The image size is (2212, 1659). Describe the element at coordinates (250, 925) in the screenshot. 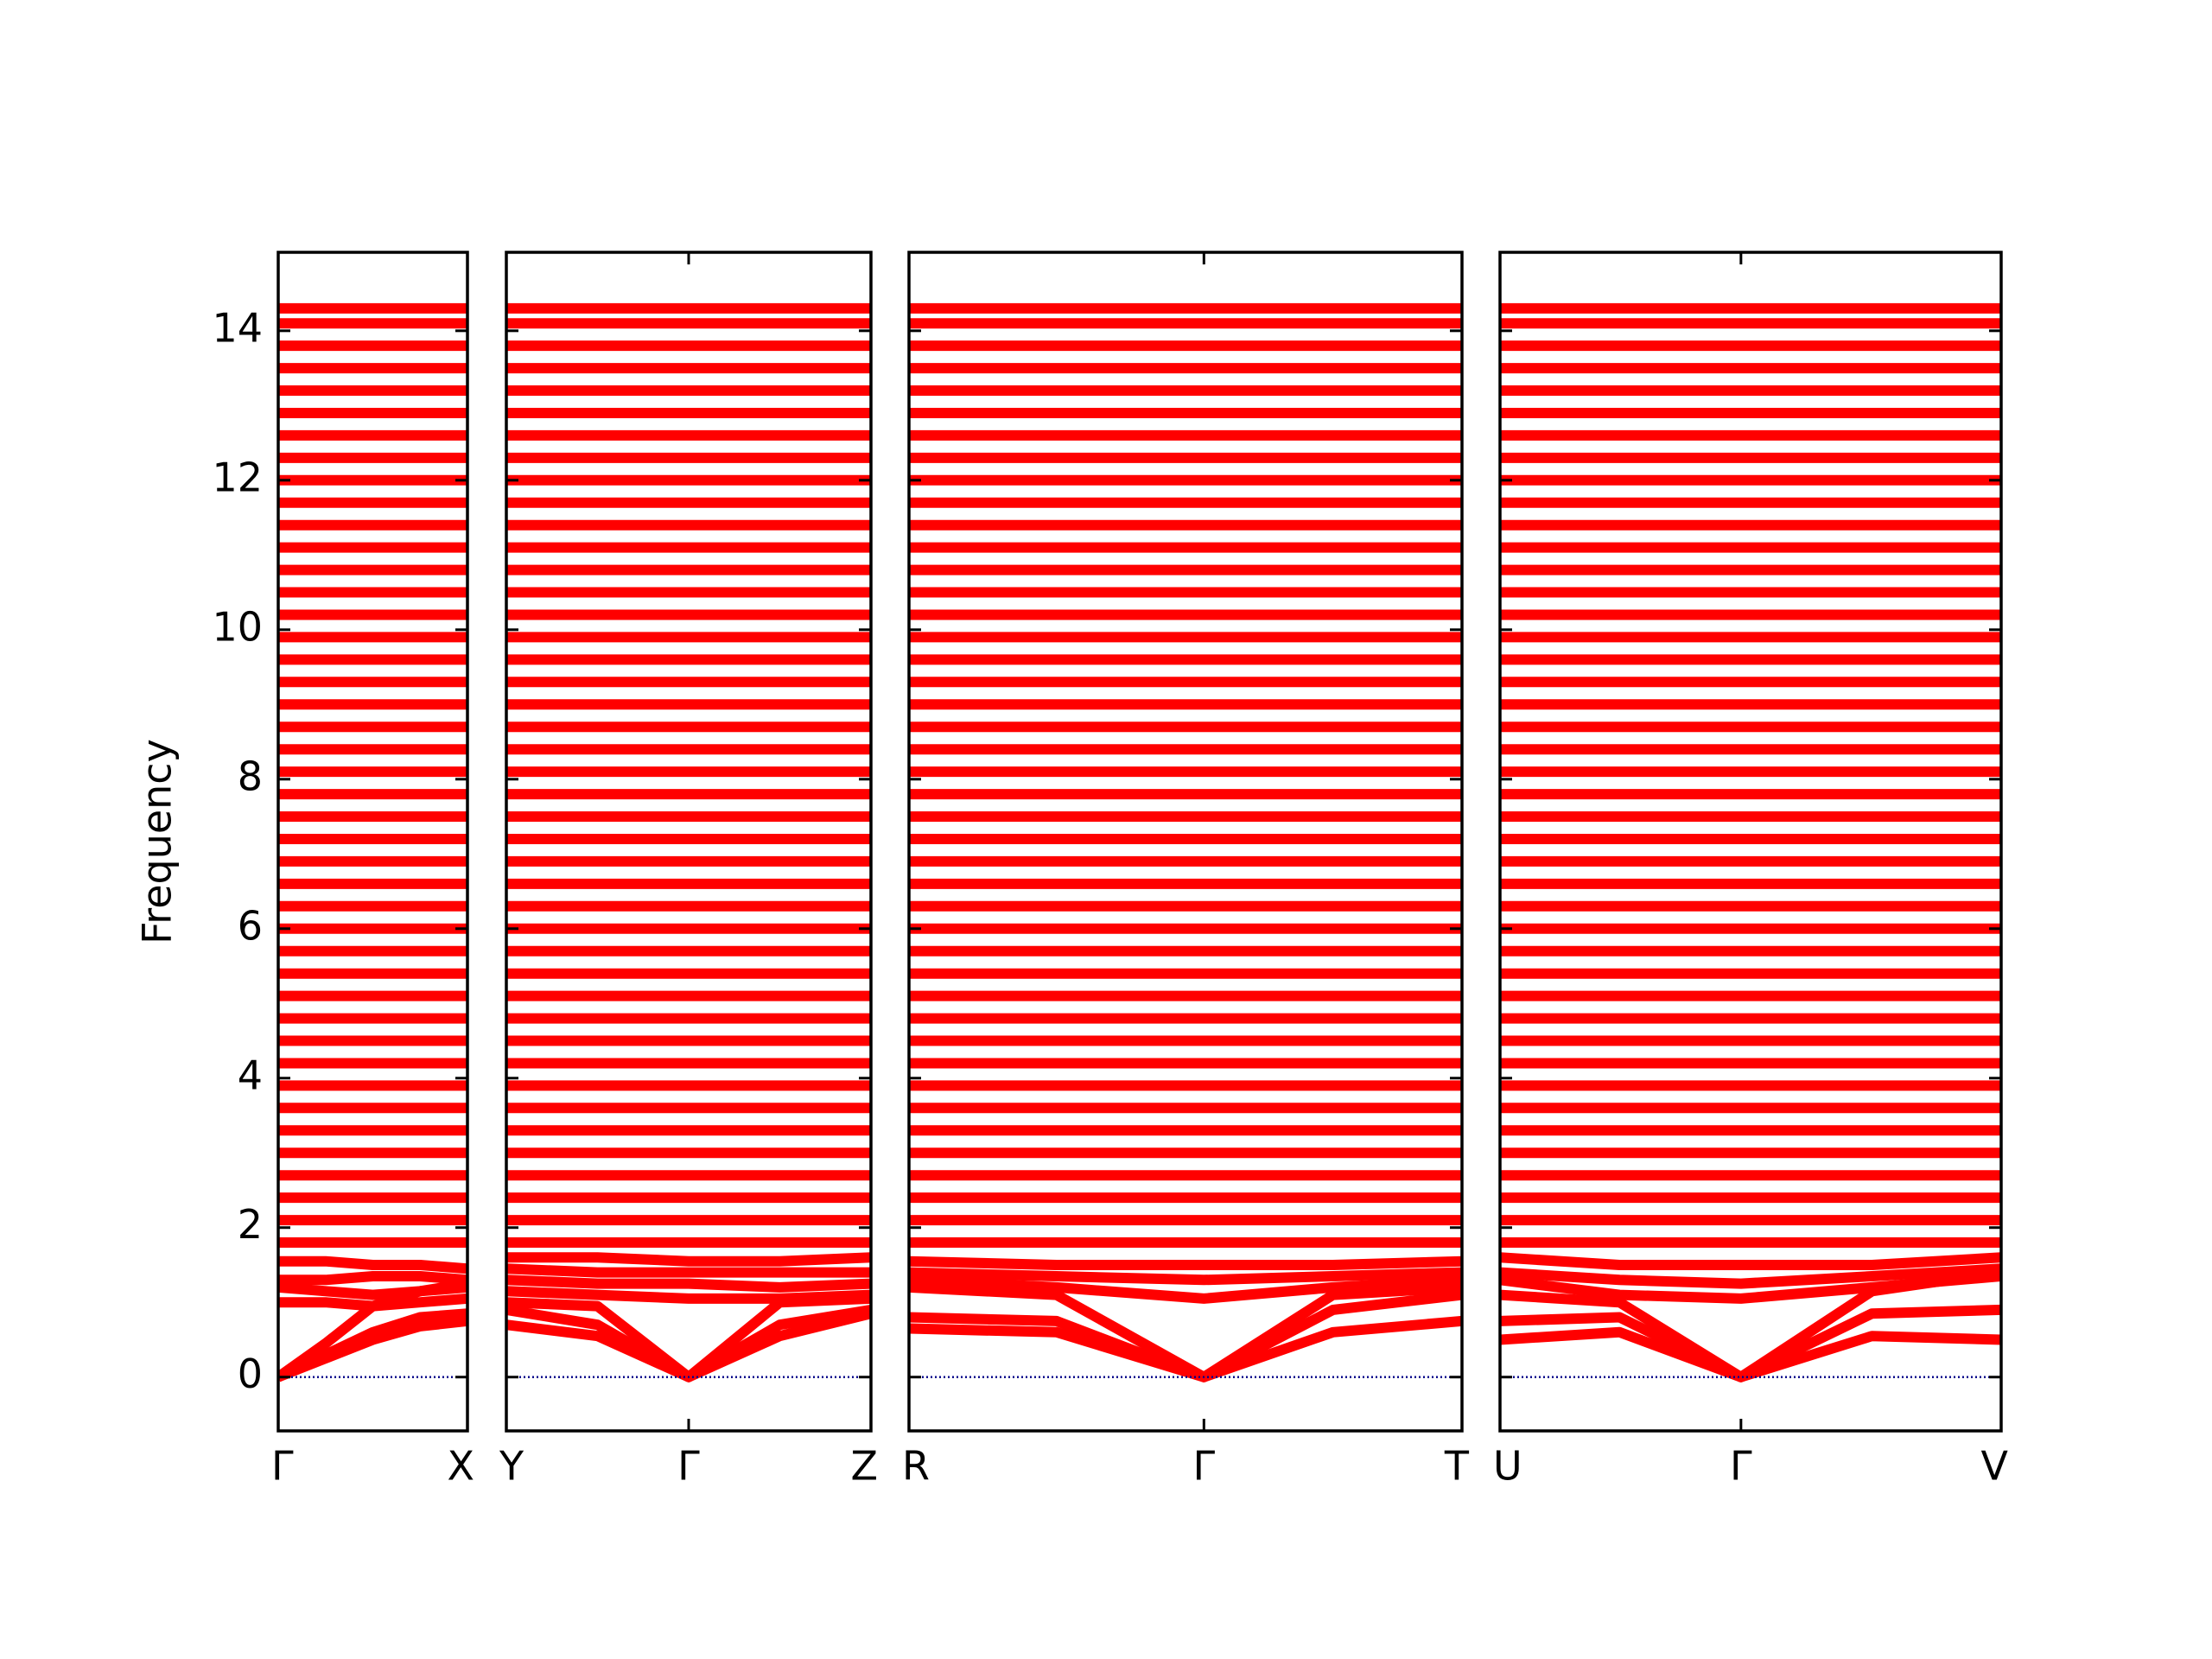

I see `y-tick-label: 6` at that location.